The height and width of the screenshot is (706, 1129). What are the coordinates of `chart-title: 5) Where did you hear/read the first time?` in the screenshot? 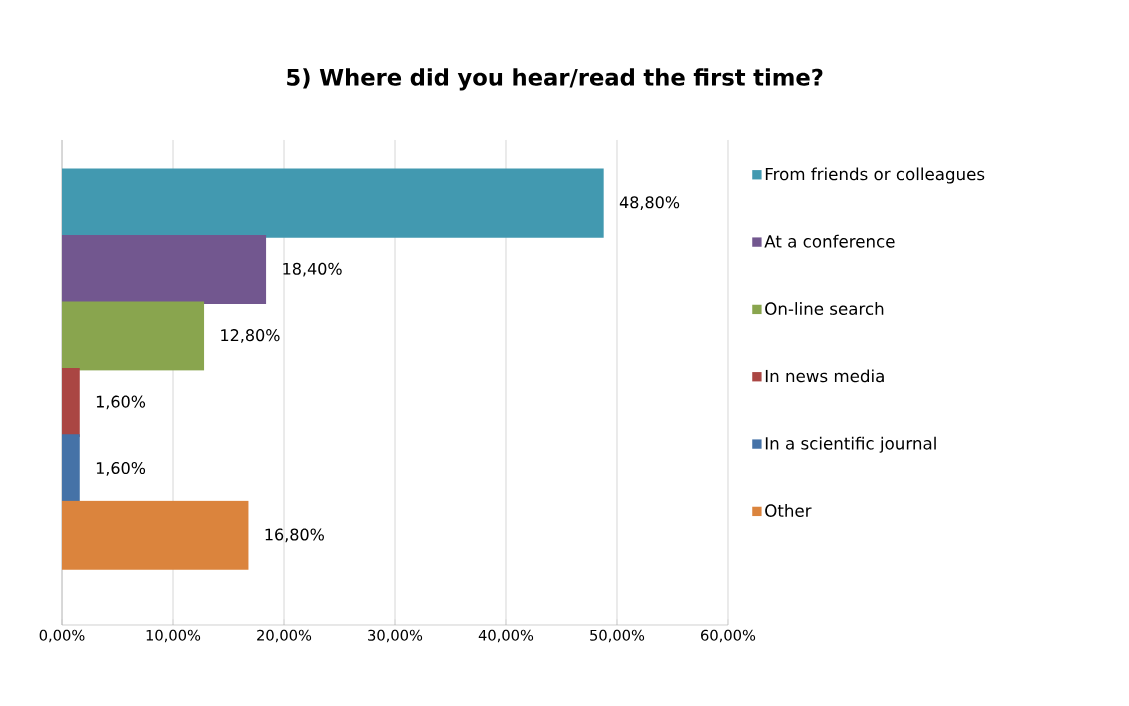 It's located at (555, 79).